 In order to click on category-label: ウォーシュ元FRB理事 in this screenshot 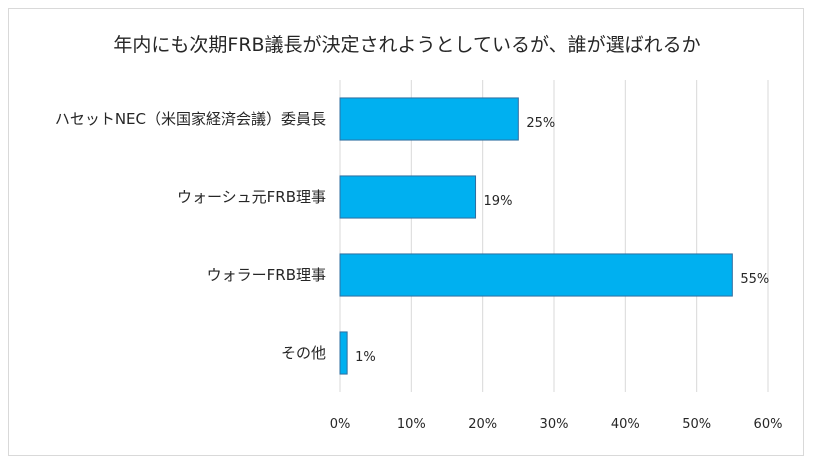, I will do `click(251, 197)`.